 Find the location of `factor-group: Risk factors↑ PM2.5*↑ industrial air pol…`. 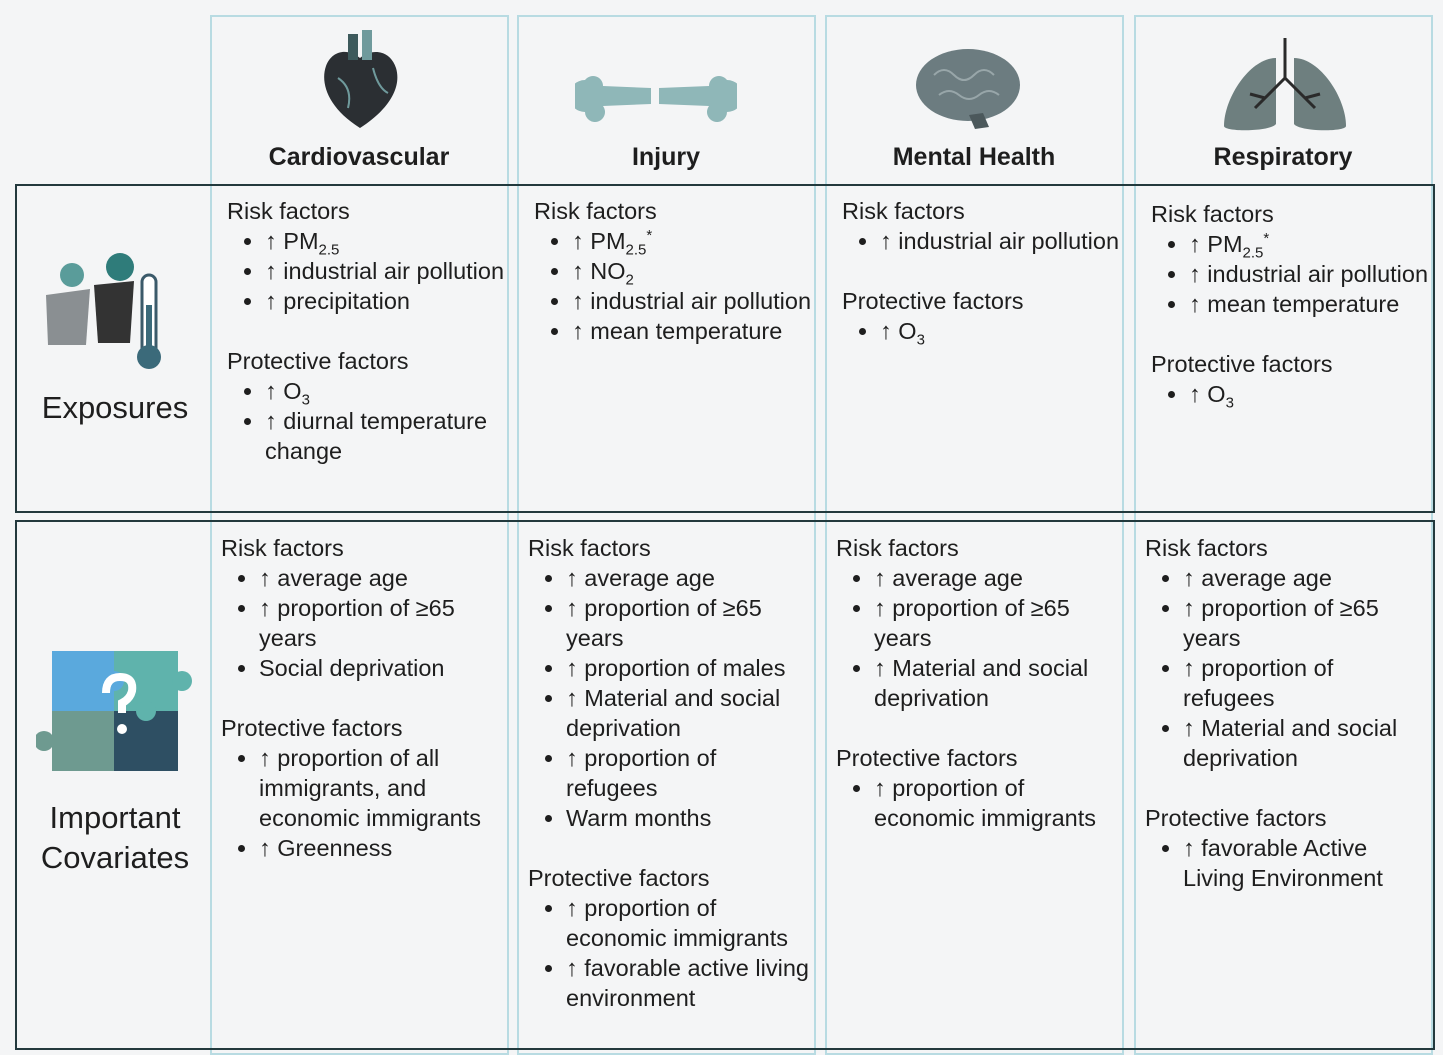

factor-group: Risk factors↑ PM2.5*↑ industrial air pol… is located at coordinates (1293, 259).